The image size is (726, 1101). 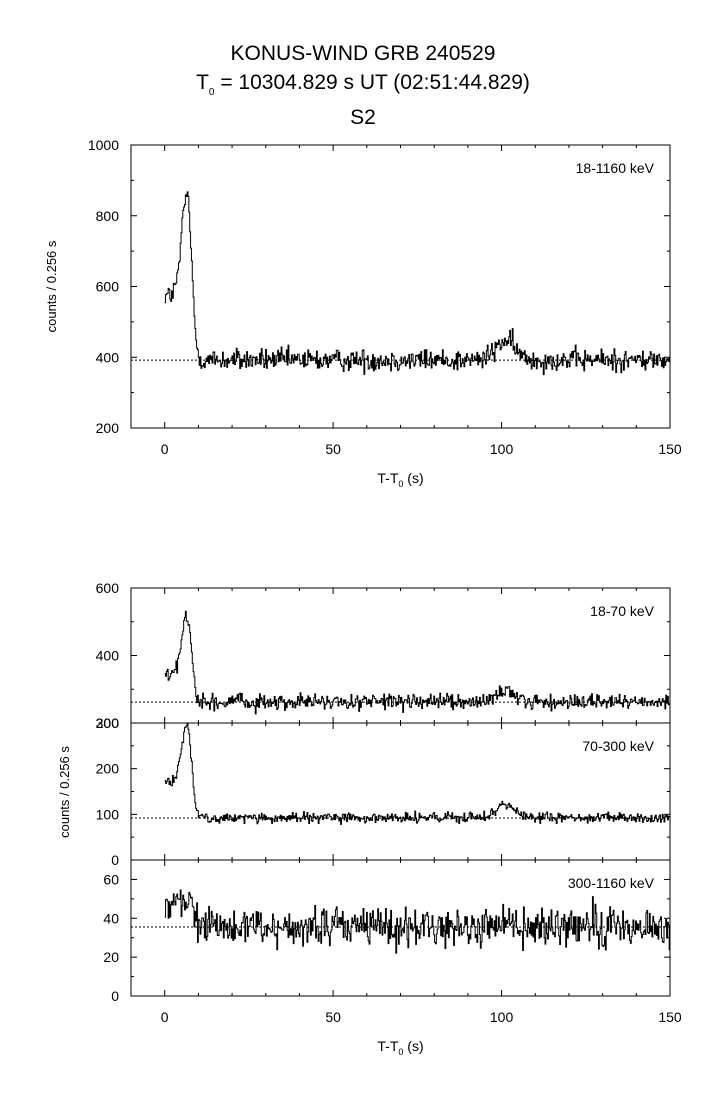 I want to click on t0-value: = 10304.829 s UT (02:51:44.829), so click(x=372, y=82).